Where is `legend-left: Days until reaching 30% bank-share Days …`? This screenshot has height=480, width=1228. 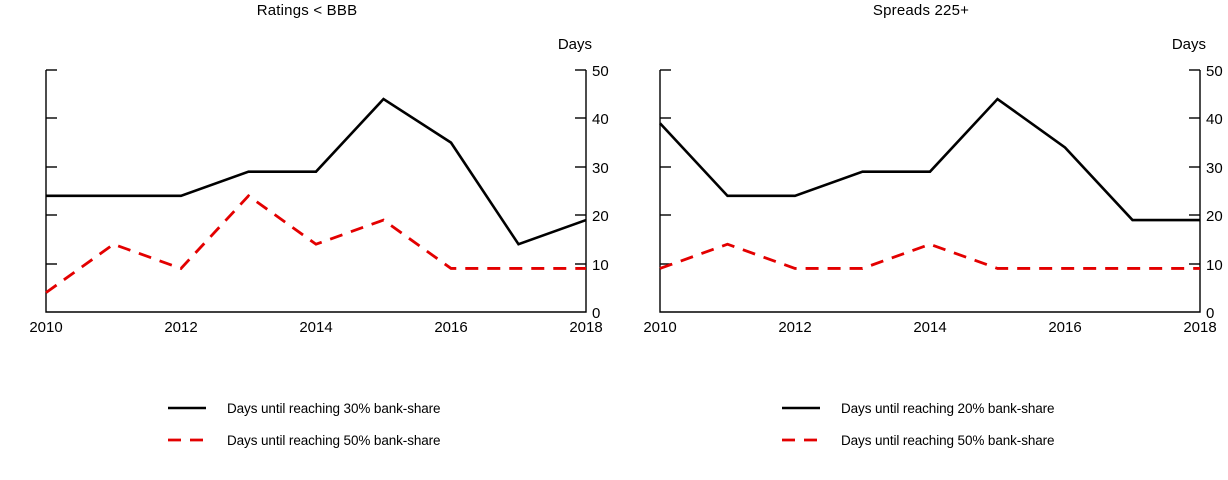 legend-left: Days until reaching 30% bank-share Days … is located at coordinates (307, 424).